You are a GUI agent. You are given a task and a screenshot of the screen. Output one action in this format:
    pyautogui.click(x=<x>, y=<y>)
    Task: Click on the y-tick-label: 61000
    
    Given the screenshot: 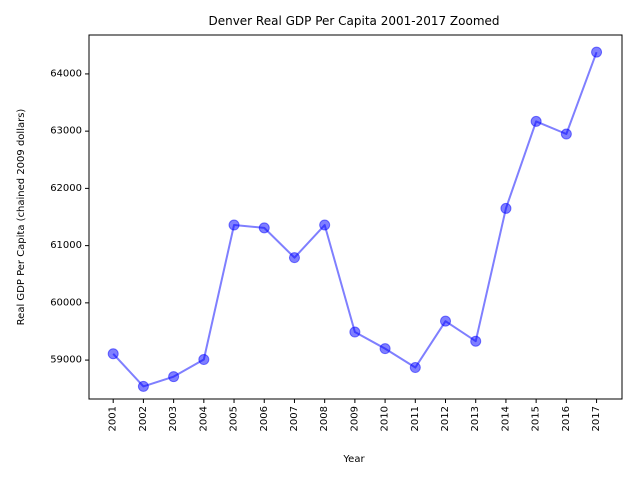 What is the action you would take?
    pyautogui.click(x=66, y=245)
    